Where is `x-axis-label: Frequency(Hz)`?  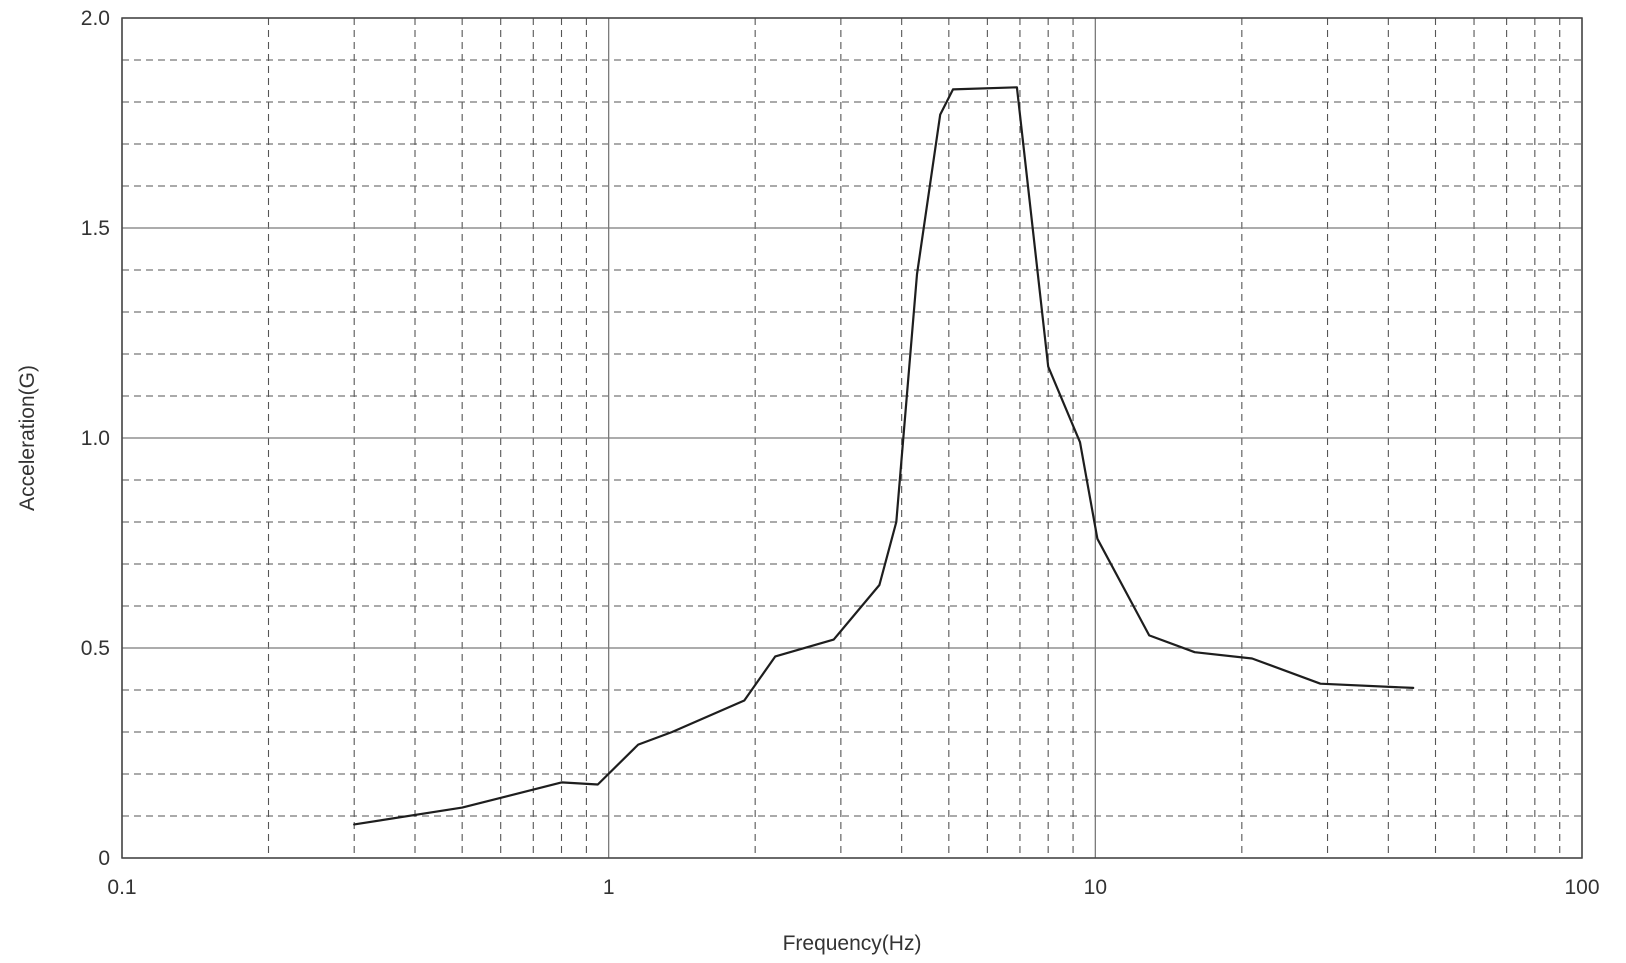 x-axis-label: Frequency(Hz) is located at coordinates (852, 943).